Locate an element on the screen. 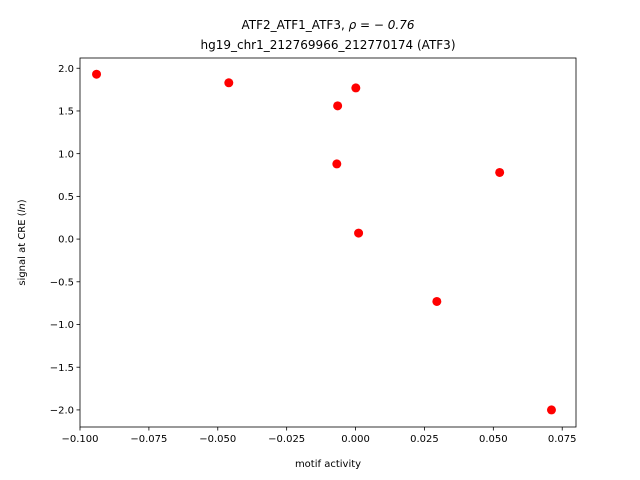  x-tick-label: 0.050 is located at coordinates (493, 439).